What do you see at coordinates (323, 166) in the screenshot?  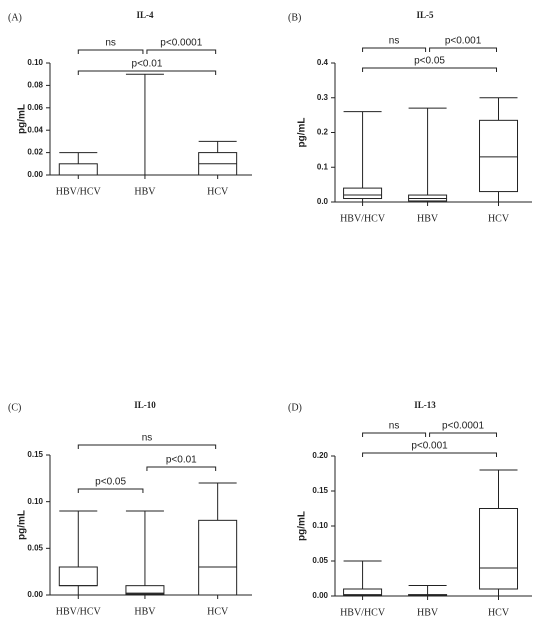 I see `y-tick-label: 0.1` at bounding box center [323, 166].